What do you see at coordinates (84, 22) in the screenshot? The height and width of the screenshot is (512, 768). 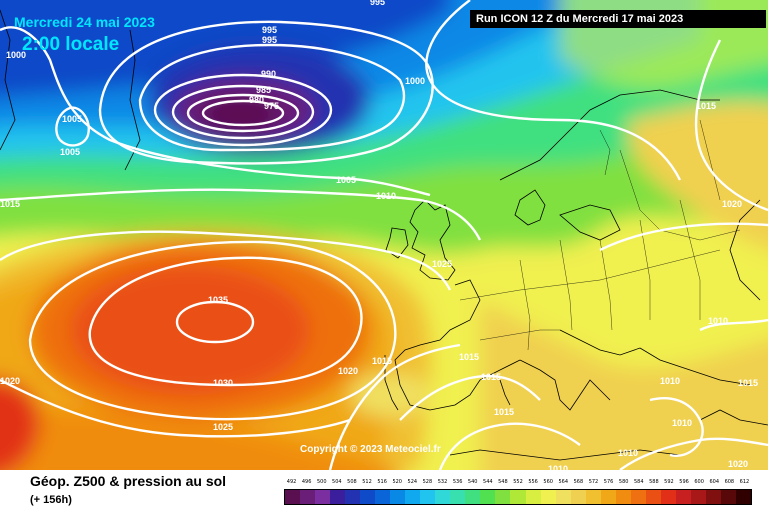 I see `forecast-date: Mercredi 24 mai 2023` at bounding box center [84, 22].